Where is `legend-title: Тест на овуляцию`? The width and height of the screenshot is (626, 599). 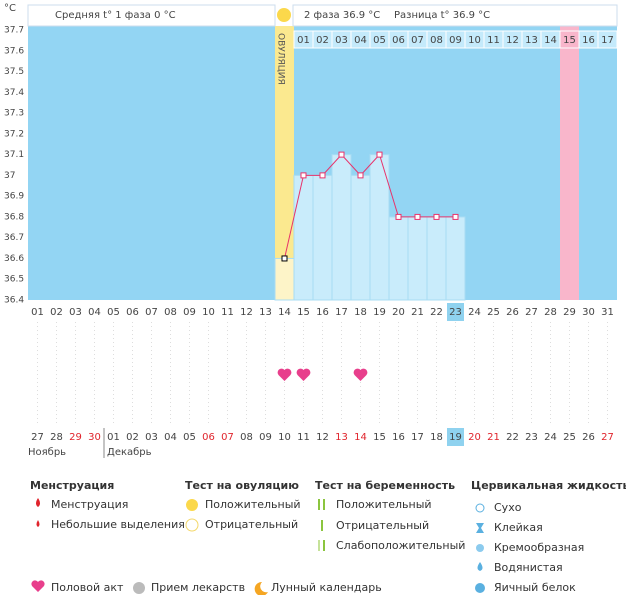 legend-title: Тест на овуляцию is located at coordinates (242, 485).